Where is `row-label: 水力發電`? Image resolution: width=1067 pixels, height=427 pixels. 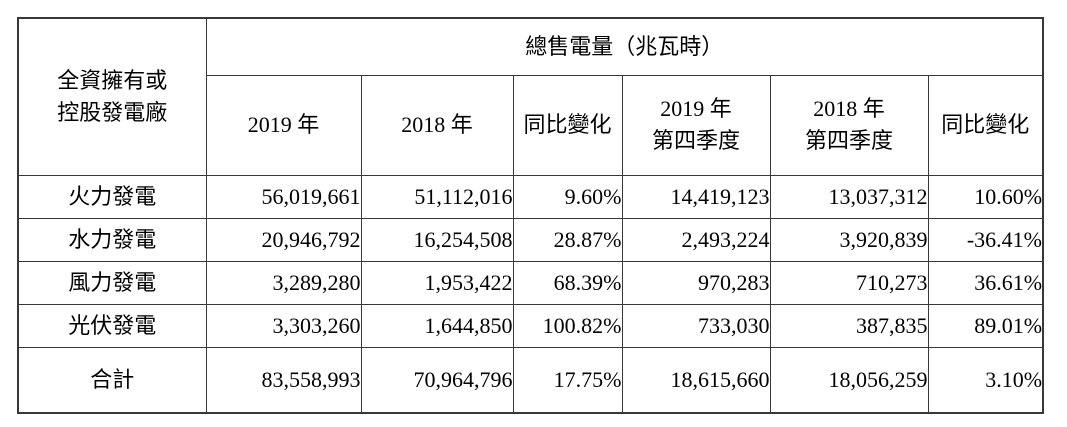 row-label: 水力發電 is located at coordinates (112, 239).